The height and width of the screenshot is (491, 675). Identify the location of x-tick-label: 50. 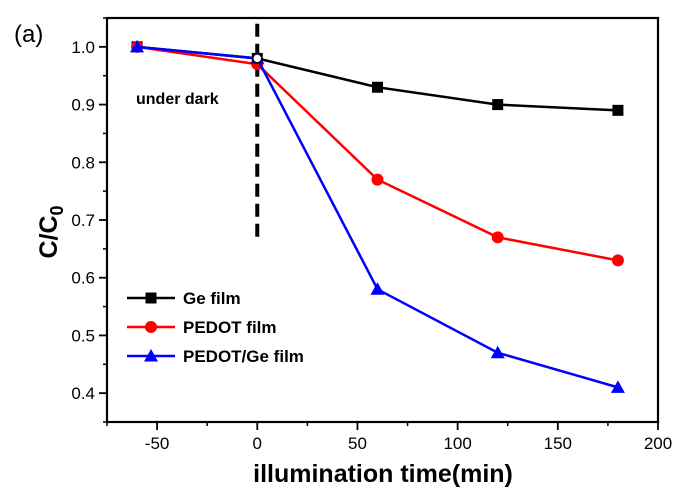
(357, 443).